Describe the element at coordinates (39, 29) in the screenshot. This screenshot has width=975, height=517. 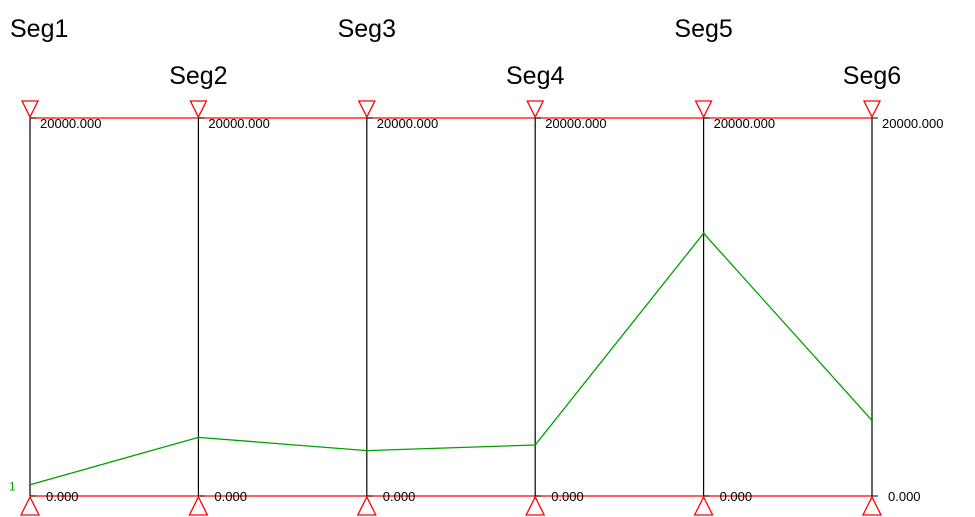
I see `axis-title-seg1: Seg1` at that location.